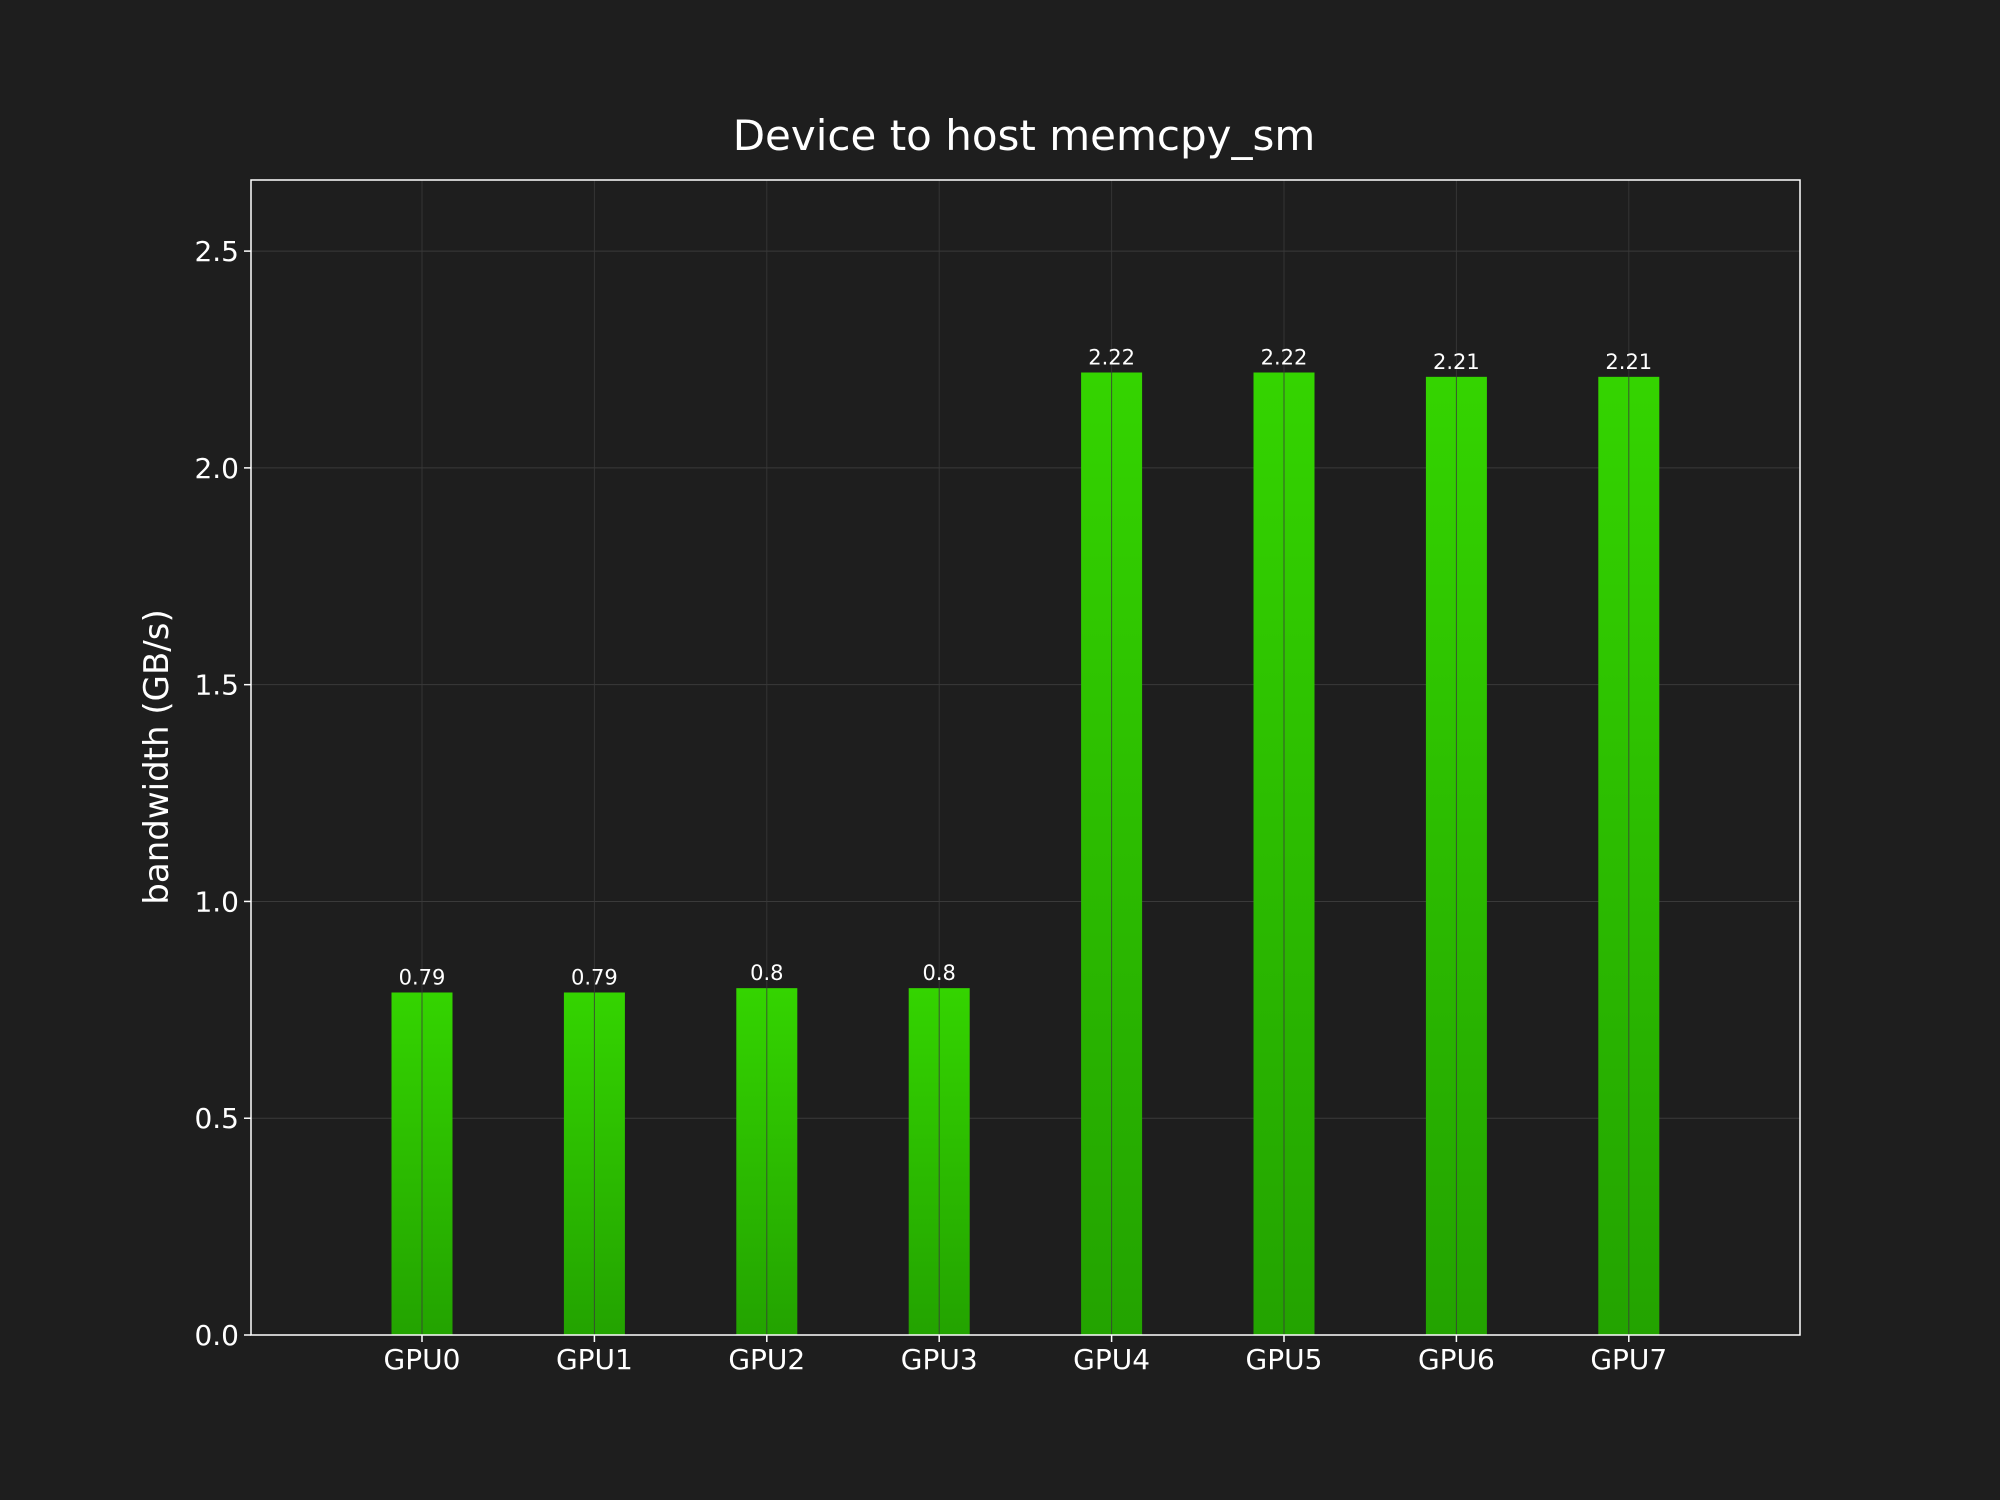 The width and height of the screenshot is (2000, 1500). Describe the element at coordinates (216, 251) in the screenshot. I see `y-tick-label: 2.5` at that location.